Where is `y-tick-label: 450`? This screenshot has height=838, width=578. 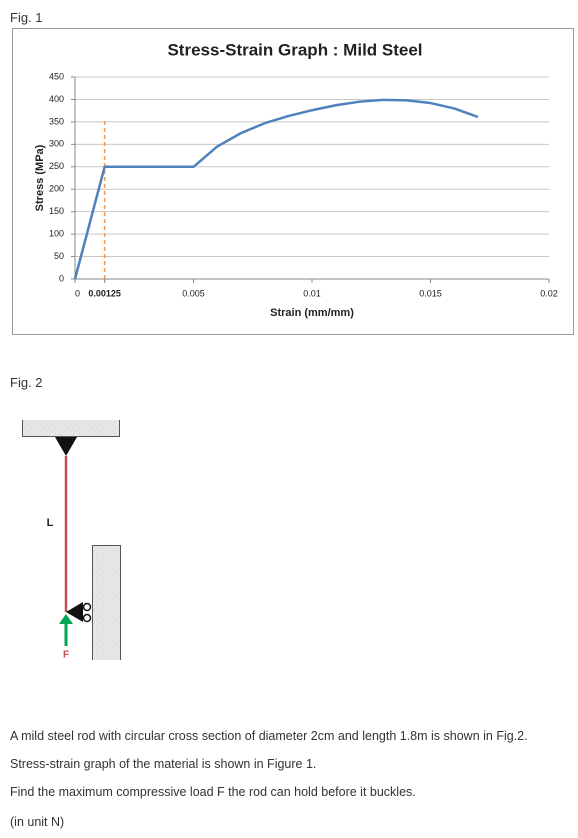
y-tick-label: 450 is located at coordinates (56, 76).